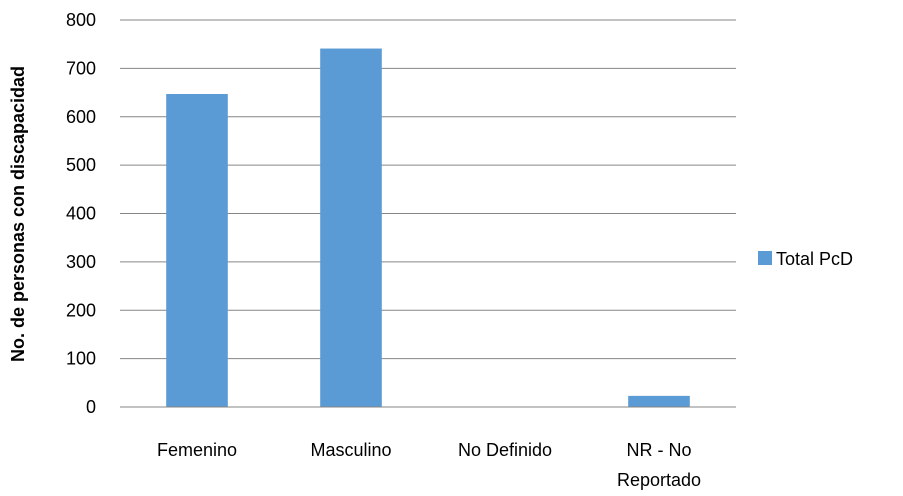 This screenshot has width=903, height=496. I want to click on y-tick-label: 100, so click(81, 359).